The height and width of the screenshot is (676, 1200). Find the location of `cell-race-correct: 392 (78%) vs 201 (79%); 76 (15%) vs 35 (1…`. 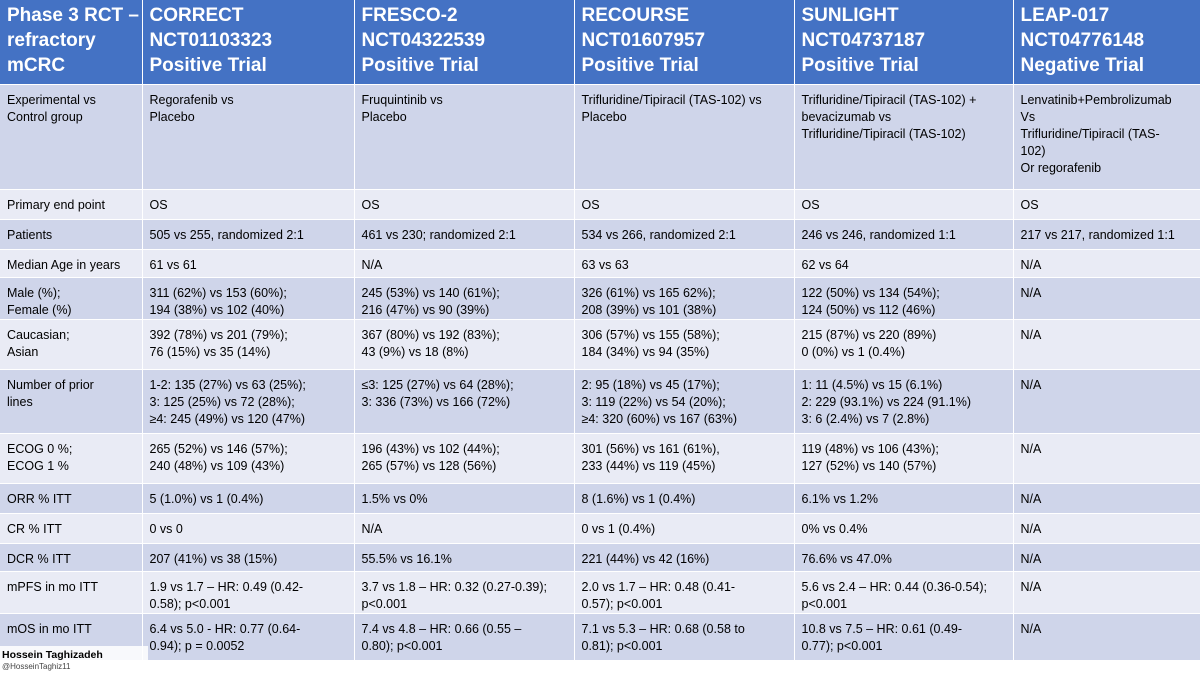

cell-race-correct: 392 (78%) vs 201 (79%); 76 (15%) vs 35 (1… is located at coordinates (248, 343).